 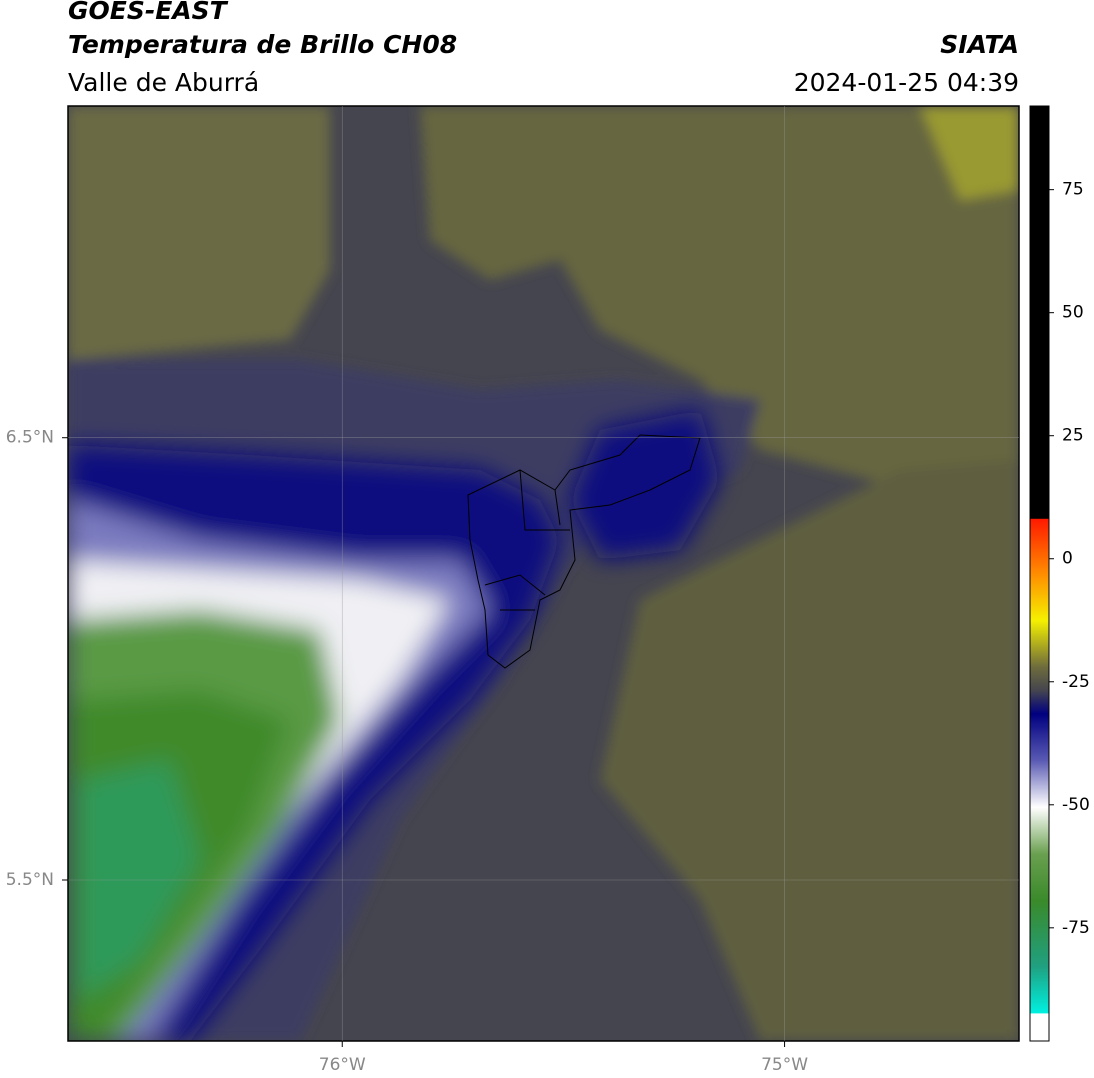 What do you see at coordinates (30, 880) in the screenshot?
I see `lat-label: 5.5°N` at bounding box center [30, 880].